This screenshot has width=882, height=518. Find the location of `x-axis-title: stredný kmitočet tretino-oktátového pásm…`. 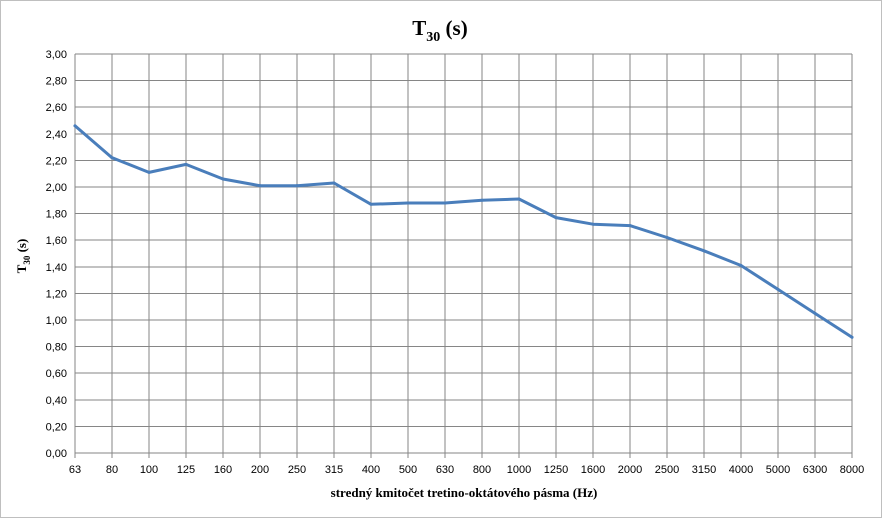

x-axis-title: stredný kmitočet tretino-oktátového pásm… is located at coordinates (464, 492).